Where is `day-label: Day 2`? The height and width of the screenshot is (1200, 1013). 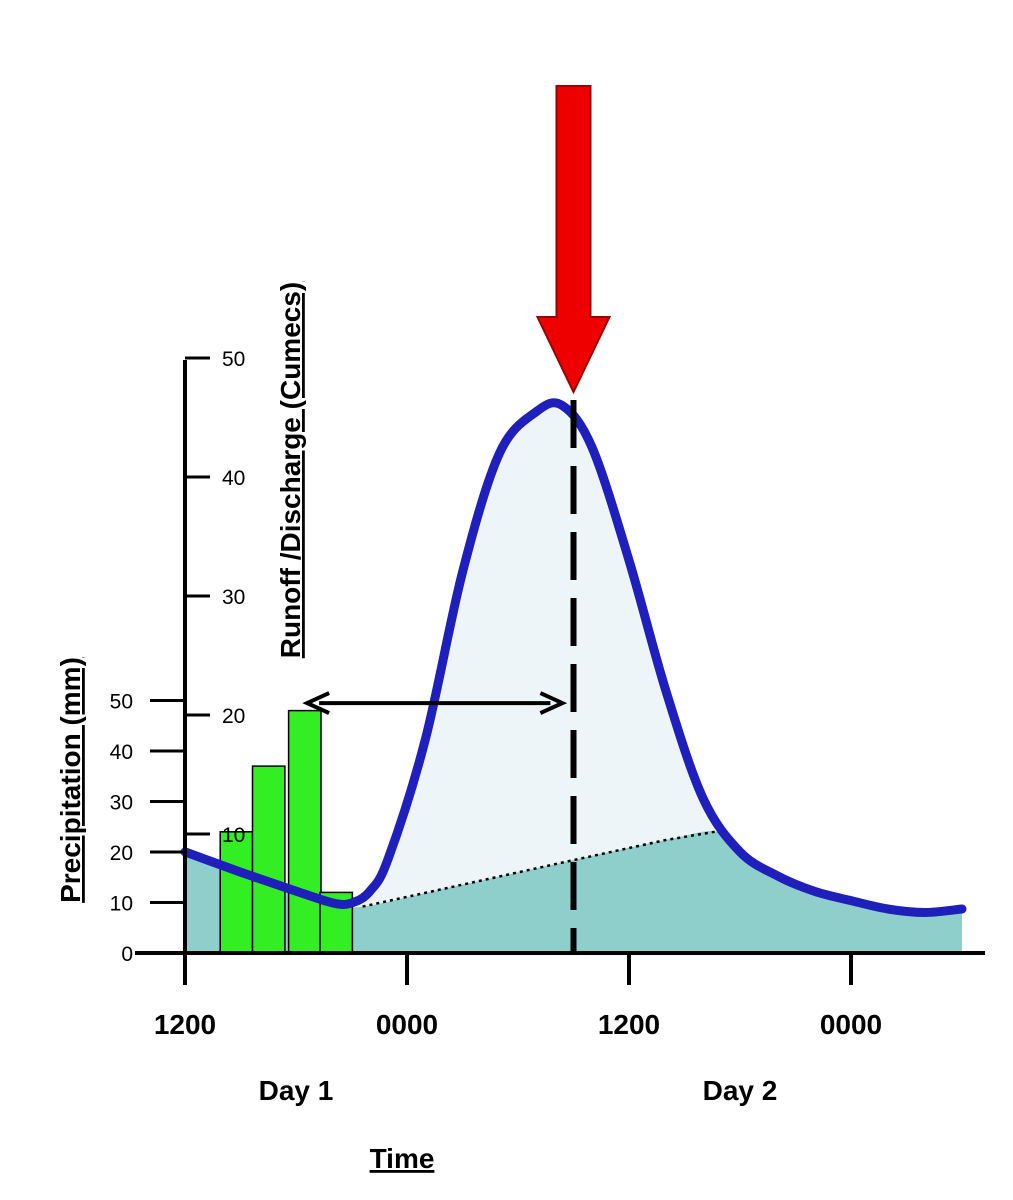
day-label: Day 2 is located at coordinates (740, 1090).